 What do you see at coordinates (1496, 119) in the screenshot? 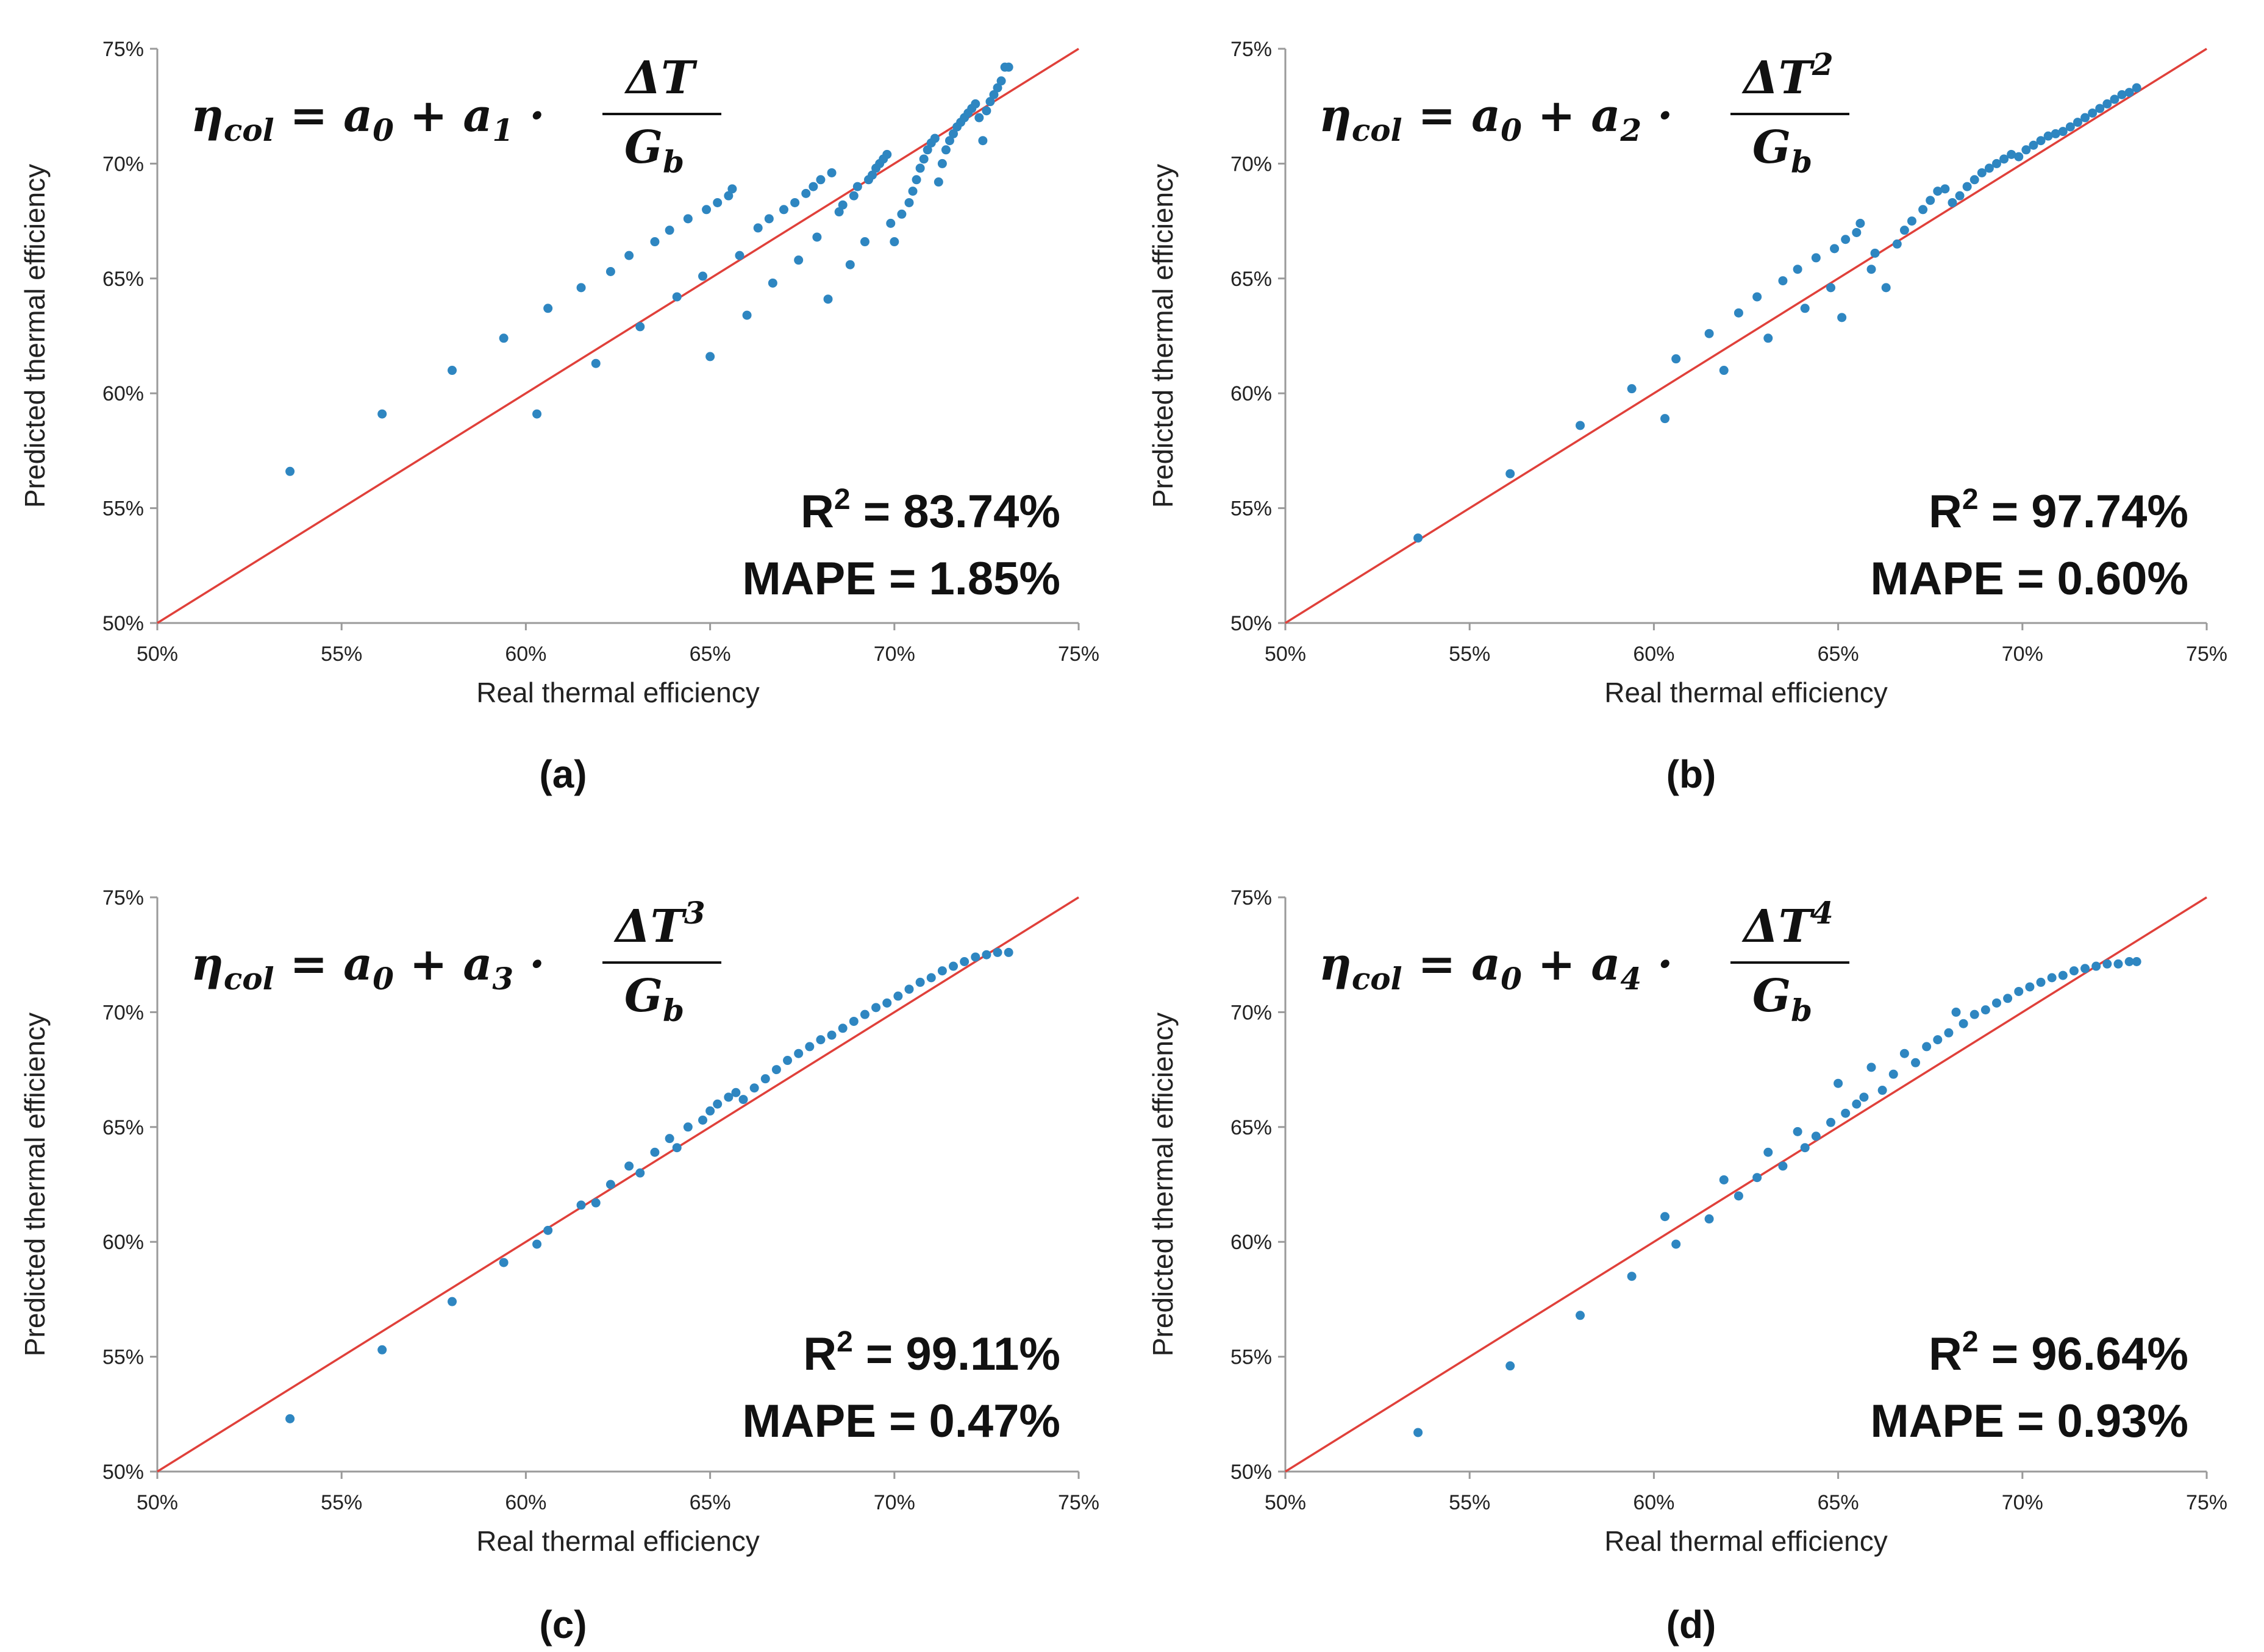
I see `equation-lhs: ηcol = a0 + a2 ·` at bounding box center [1496, 119].